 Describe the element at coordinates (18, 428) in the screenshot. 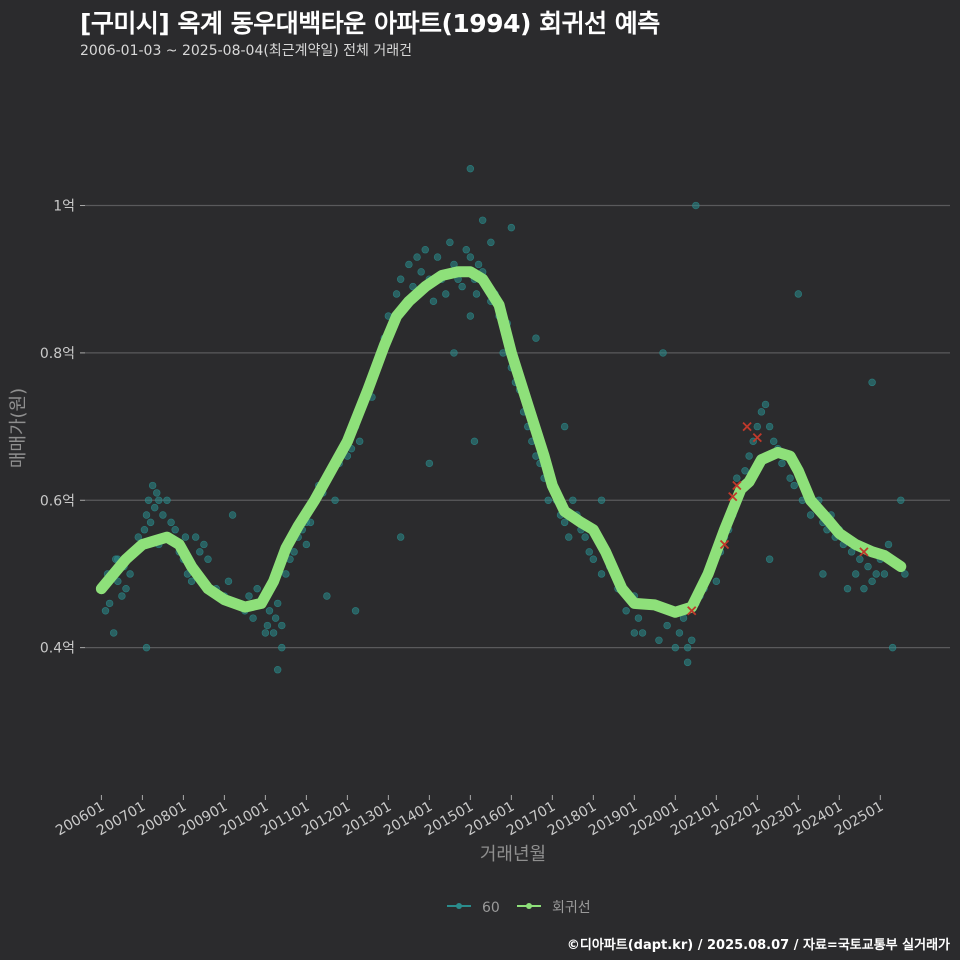

I see `y-axis-title: 매매가(원)` at that location.